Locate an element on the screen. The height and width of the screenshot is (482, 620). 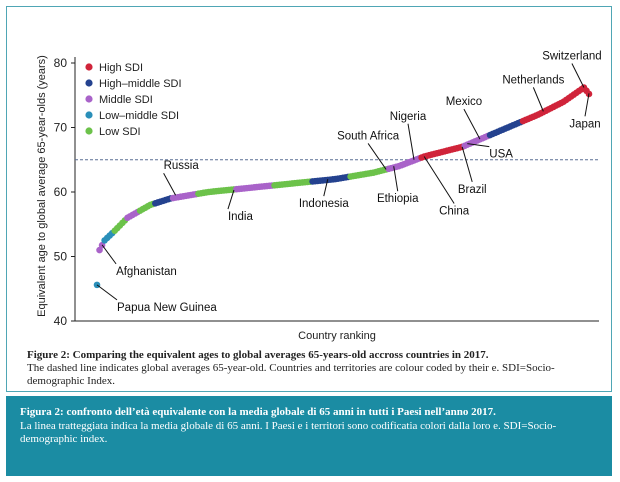
annotation-label: Brazil is located at coordinates (472, 190).